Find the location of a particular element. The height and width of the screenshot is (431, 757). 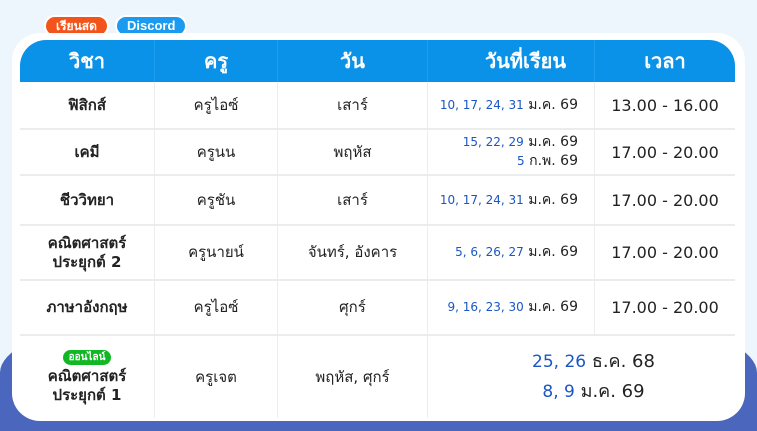

dates-cell: 15, 22, 29 ม.ค. 69 5 ก.พ. 69 is located at coordinates (511, 152).